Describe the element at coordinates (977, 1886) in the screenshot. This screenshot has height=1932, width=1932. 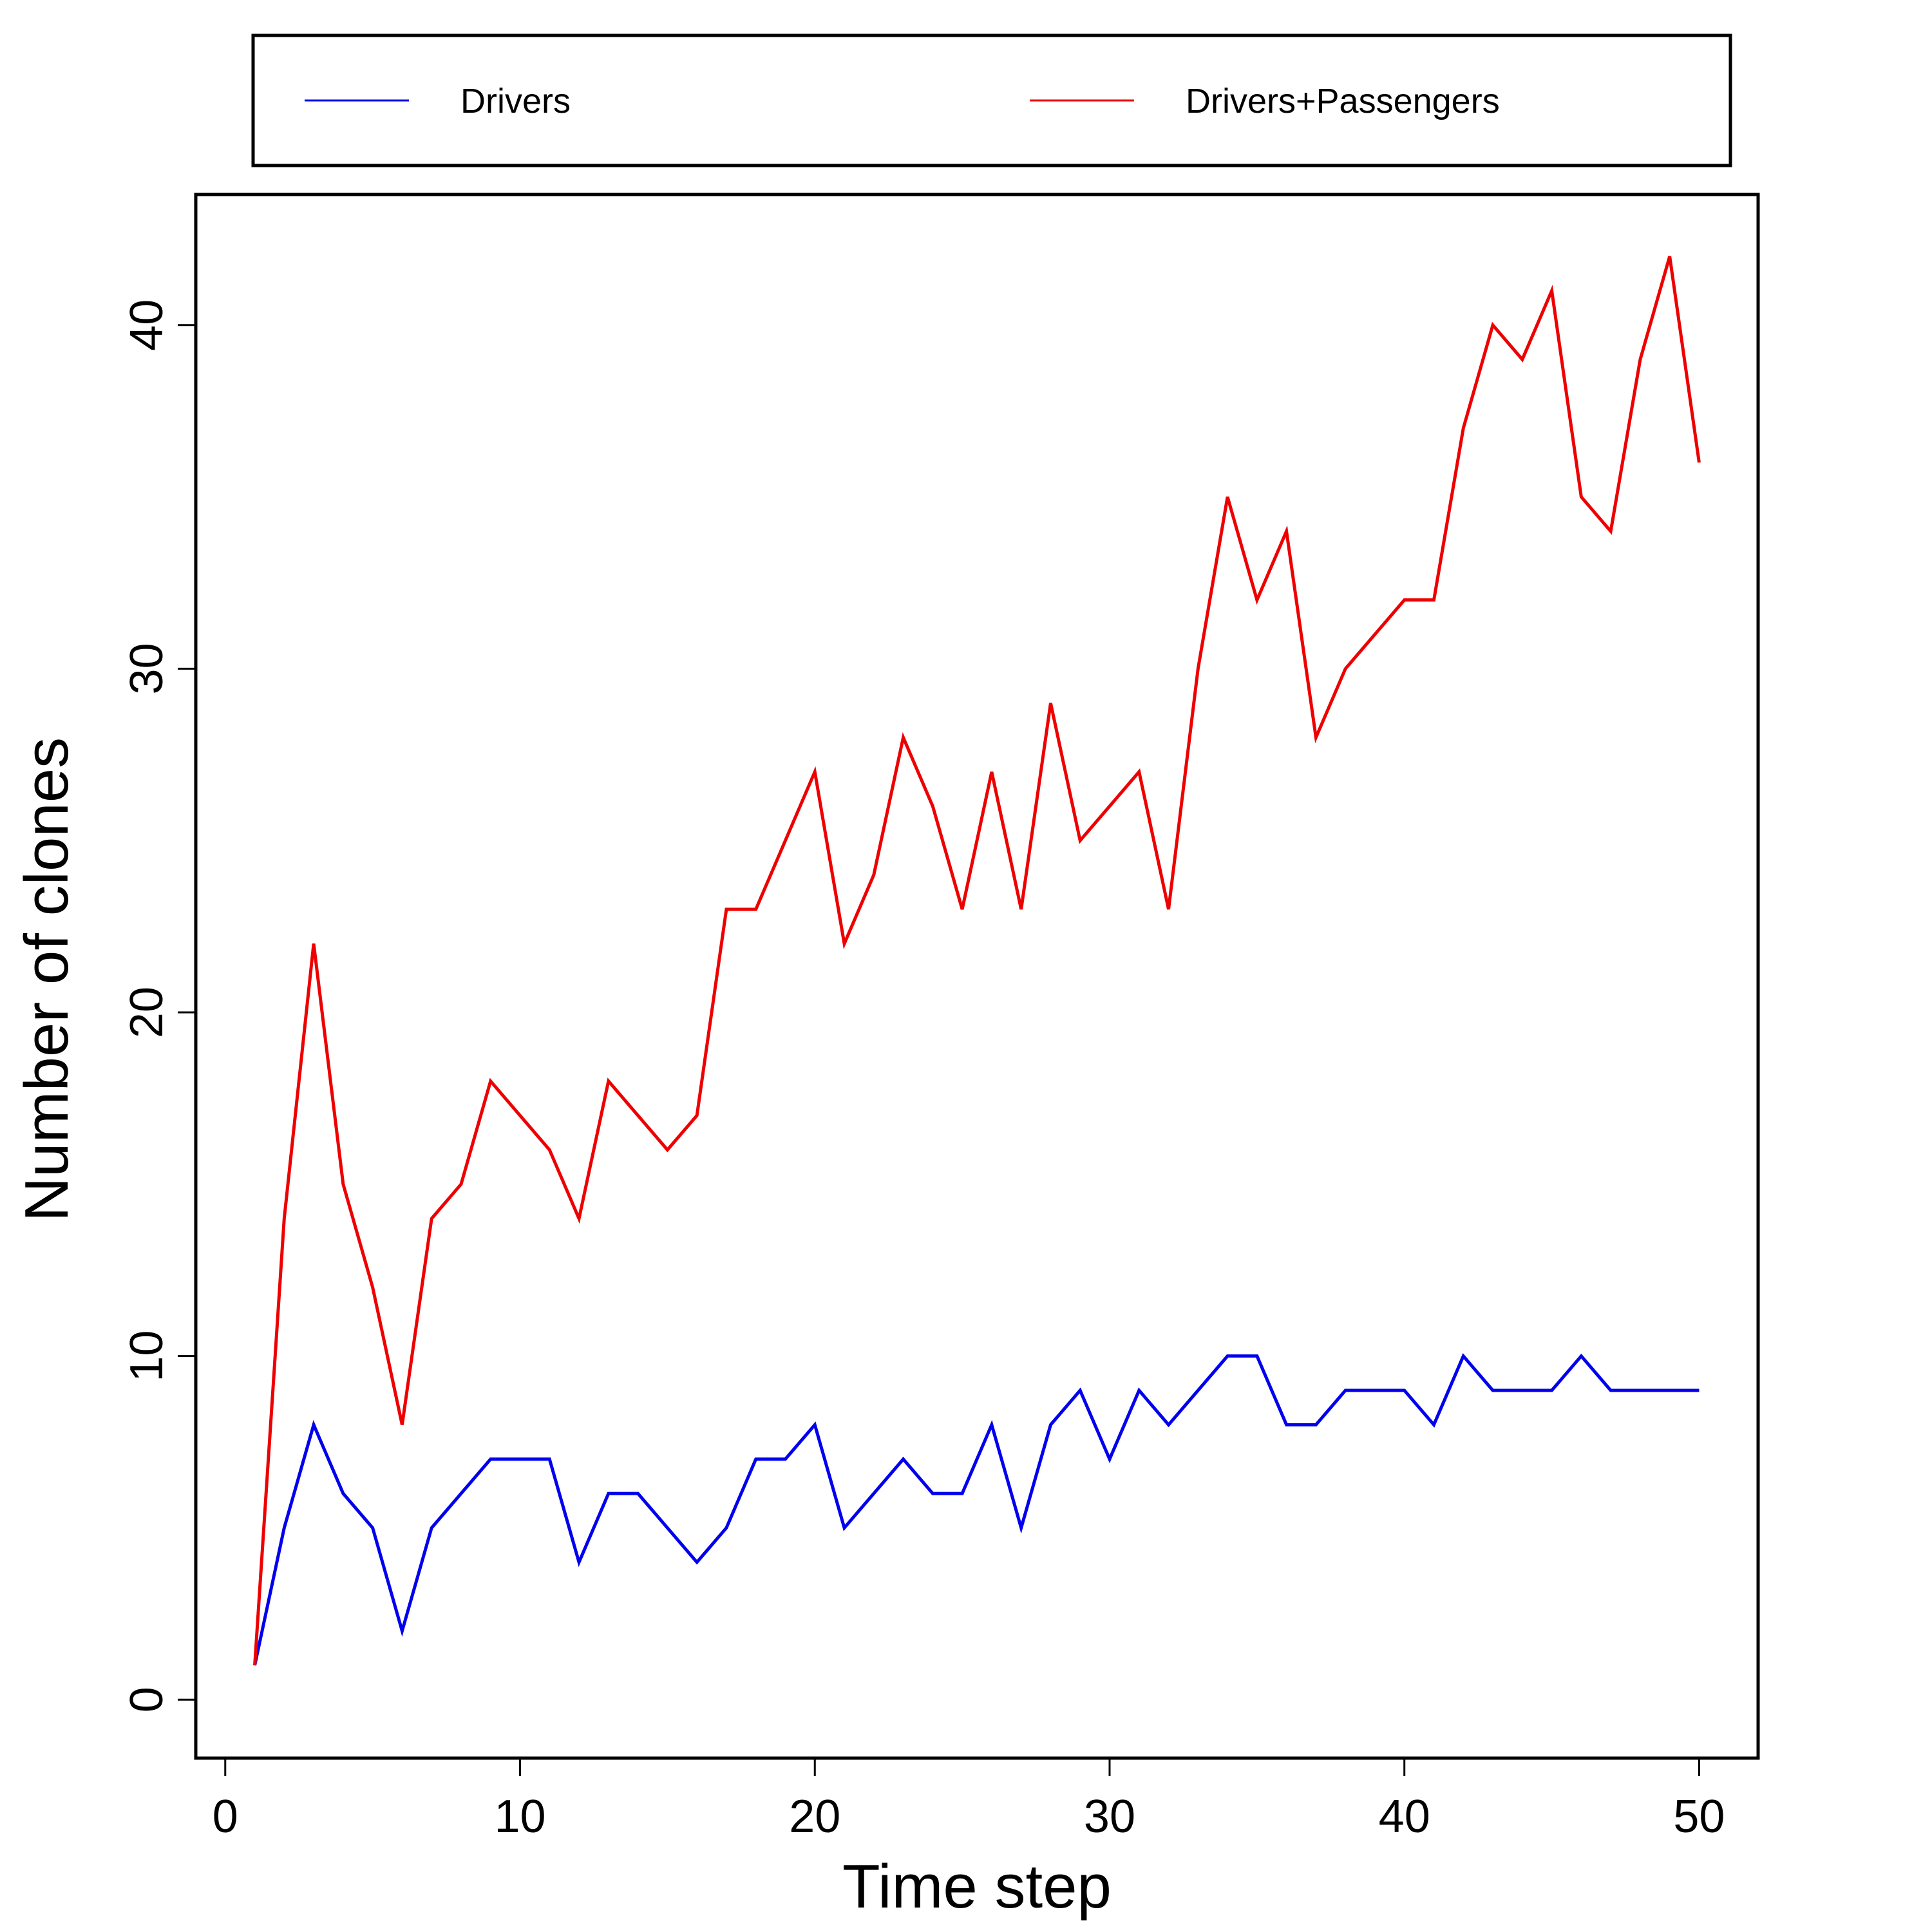
I see `x-axis-title: Time step` at that location.